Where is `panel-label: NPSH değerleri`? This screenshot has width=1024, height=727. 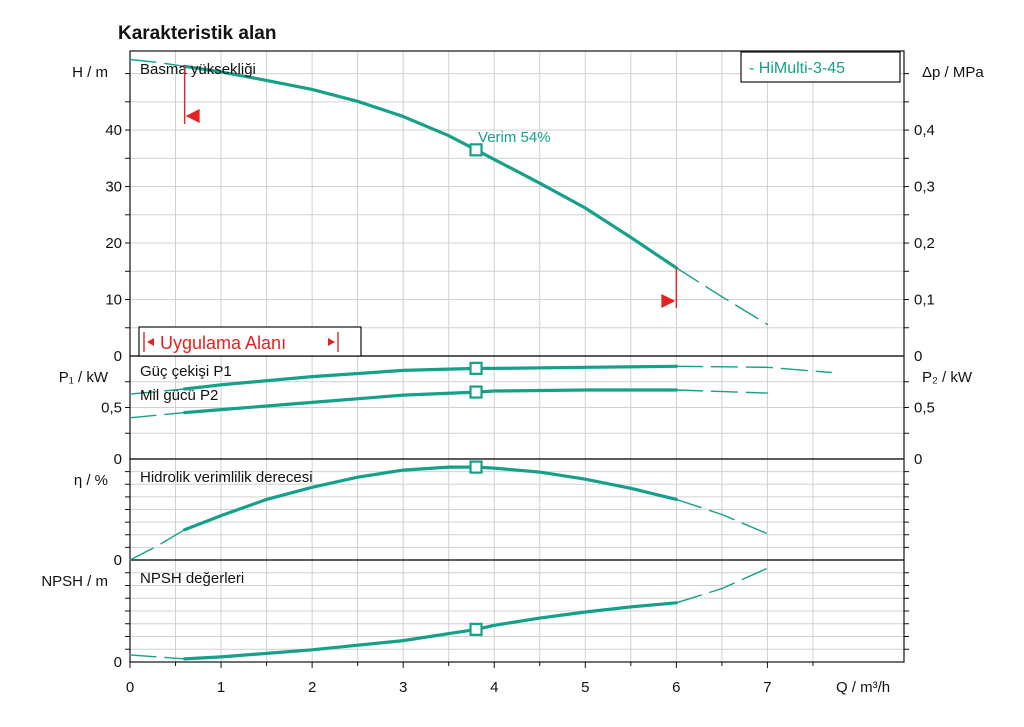
panel-label: NPSH değerleri is located at coordinates (192, 578).